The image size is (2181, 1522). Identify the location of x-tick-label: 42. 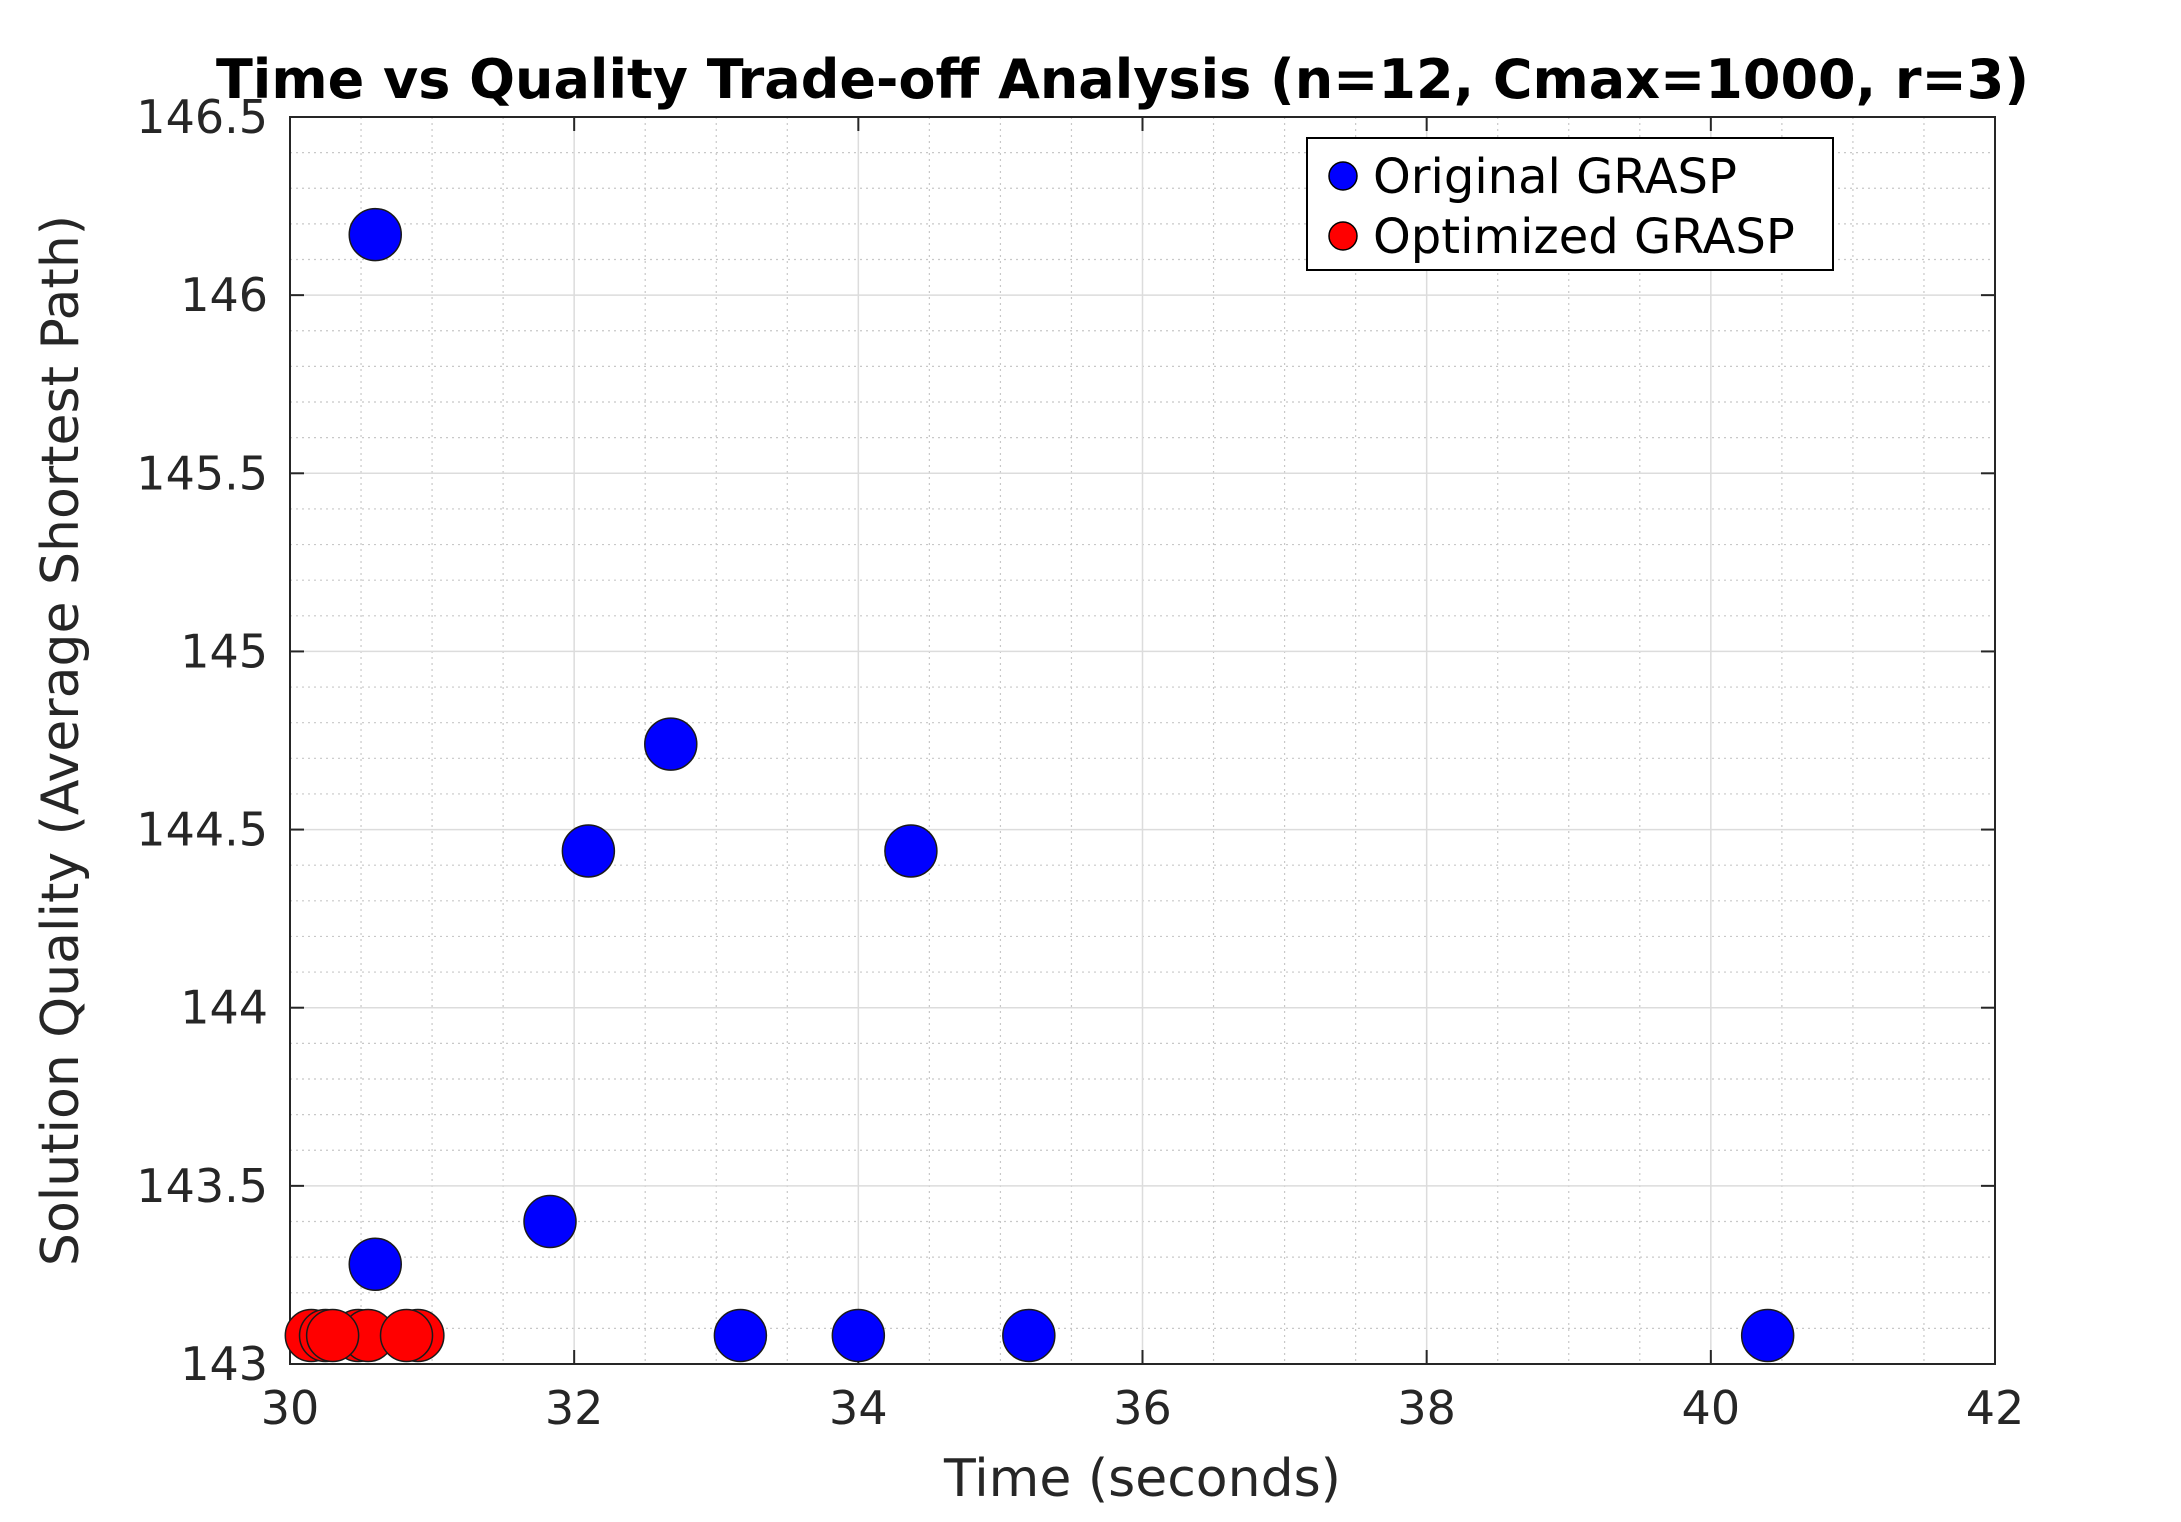
(1995, 1408).